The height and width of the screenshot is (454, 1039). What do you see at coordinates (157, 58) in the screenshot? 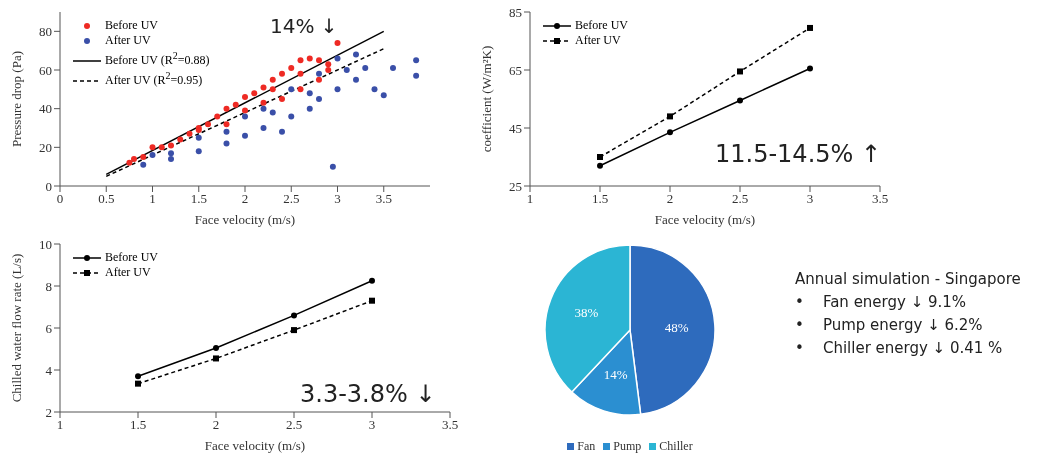
I see `legend-label: Before UV (R$^{2}$=0.88)` at bounding box center [157, 58].